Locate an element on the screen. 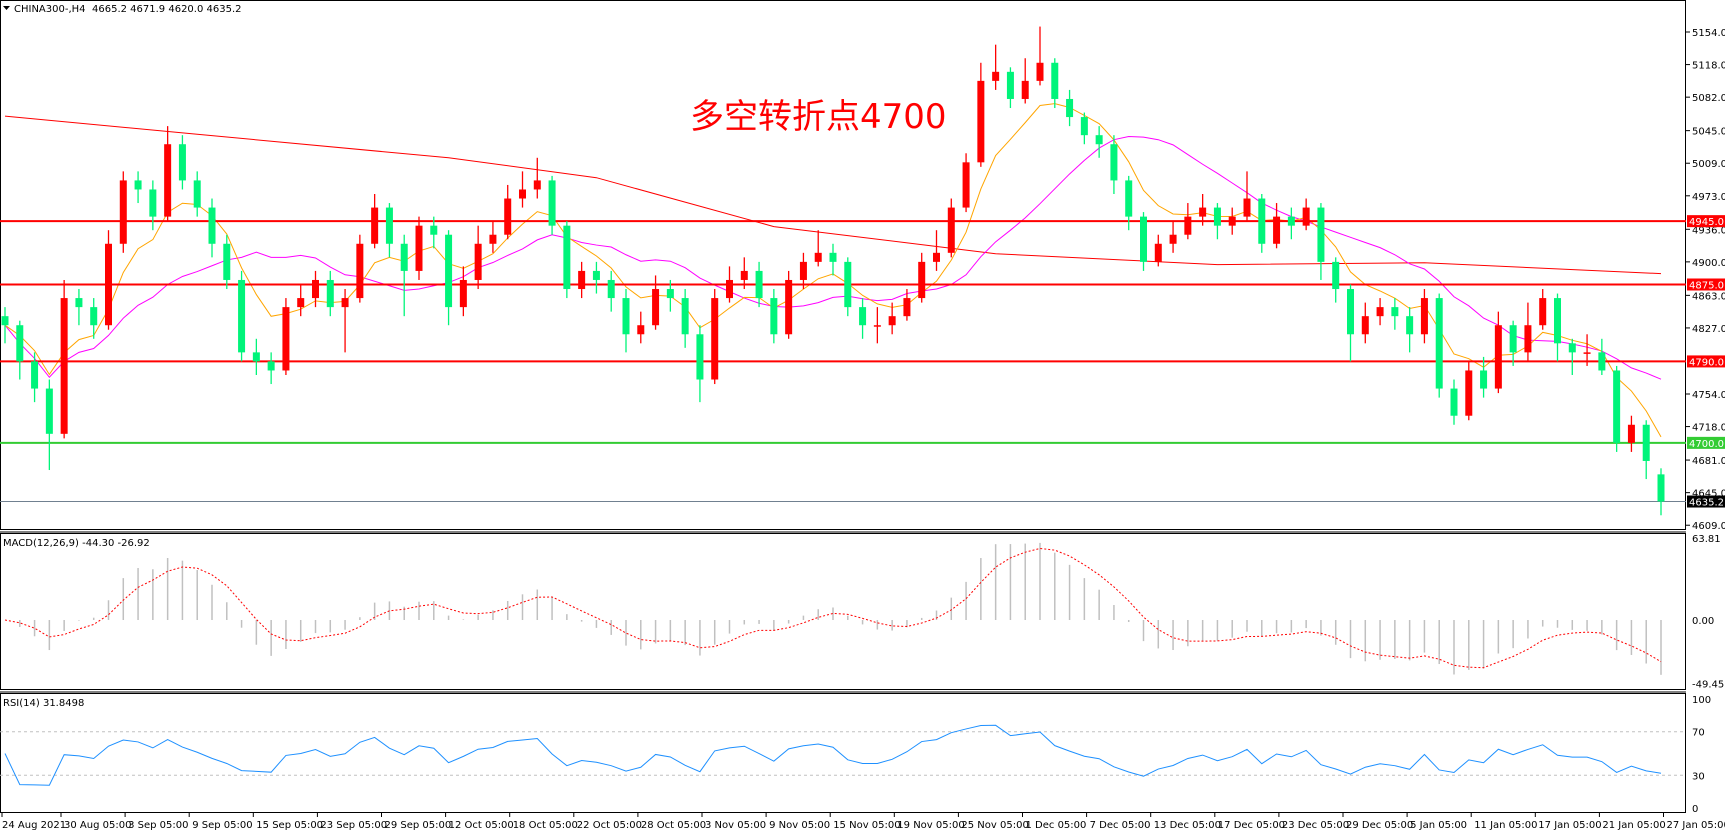  time-tick-label: 21 Jan 05:00 is located at coordinates (1633, 825).